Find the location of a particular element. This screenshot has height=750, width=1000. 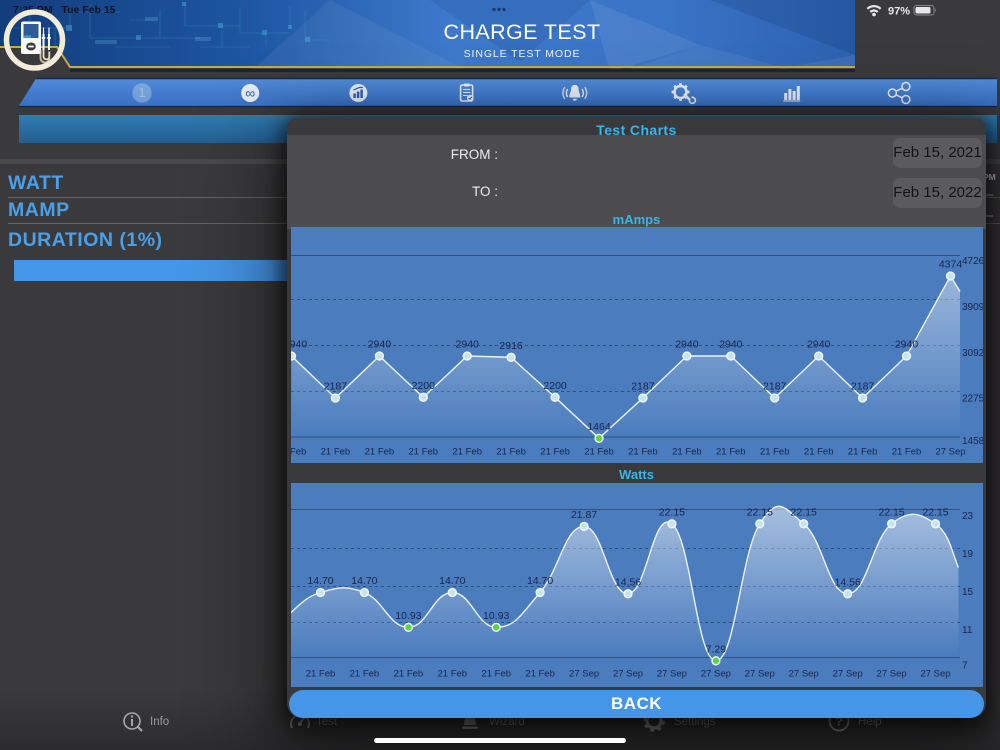

svg-text: Wizard is located at coordinates (507, 722).